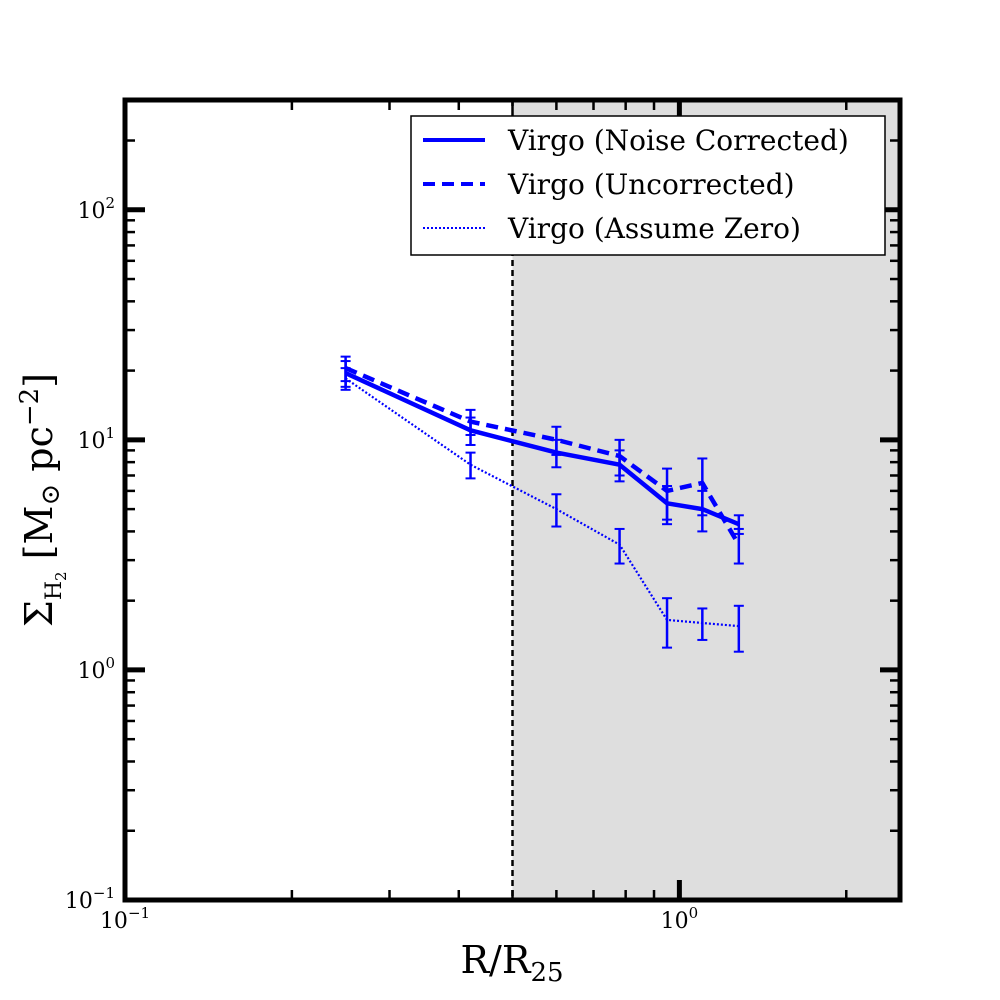 This screenshot has height=1000, width=1000. I want to click on y-tick-label: 10², so click(96, 209).